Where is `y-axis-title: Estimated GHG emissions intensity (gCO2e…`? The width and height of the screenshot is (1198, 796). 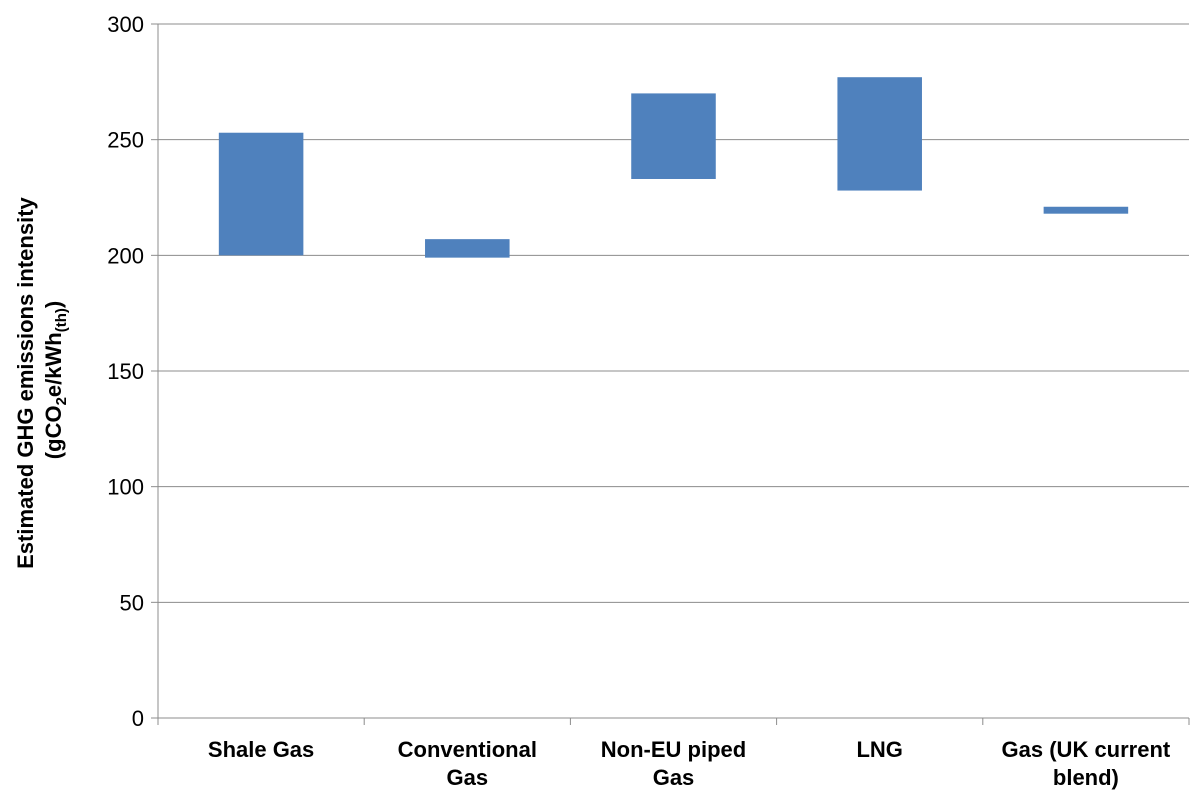 y-axis-title: Estimated GHG emissions intensity (gCO2e… is located at coordinates (41, 380).